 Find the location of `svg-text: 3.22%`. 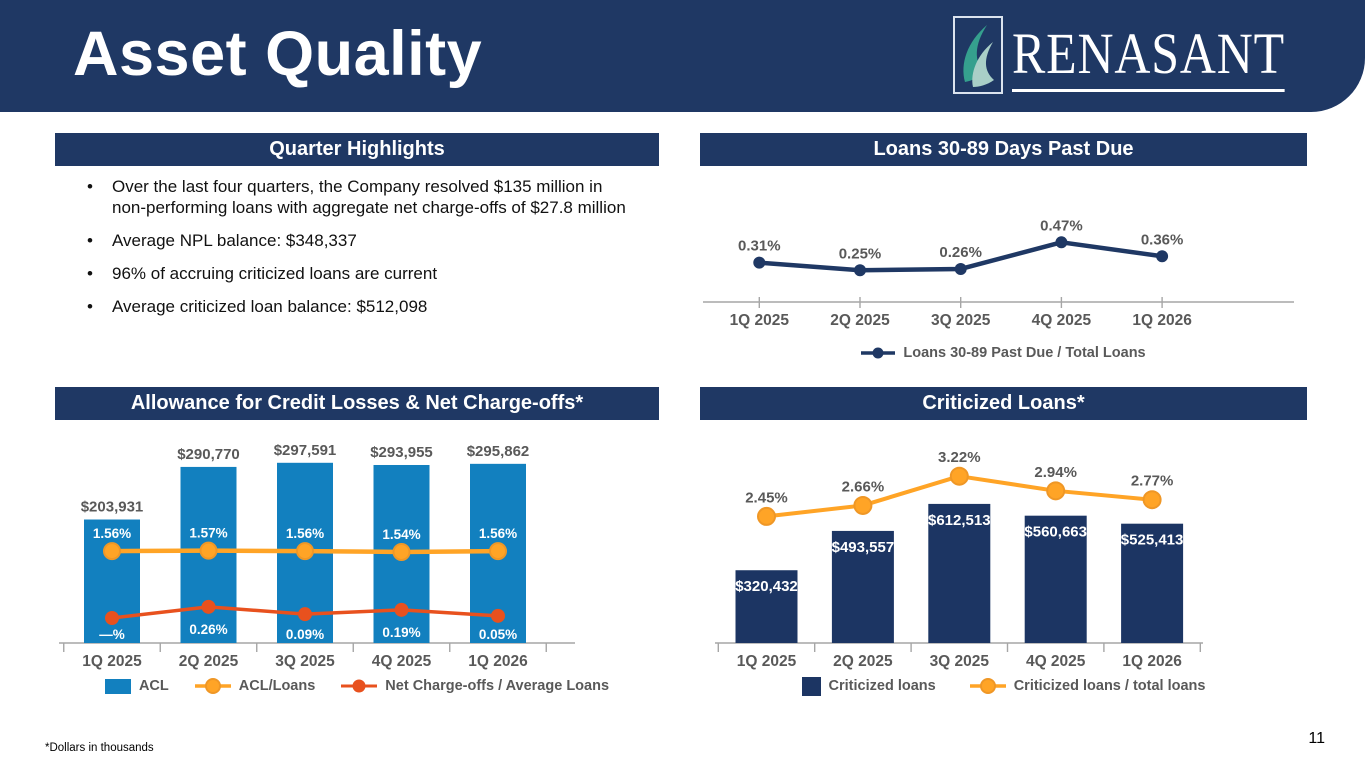

svg-text: 3.22% is located at coordinates (959, 457).